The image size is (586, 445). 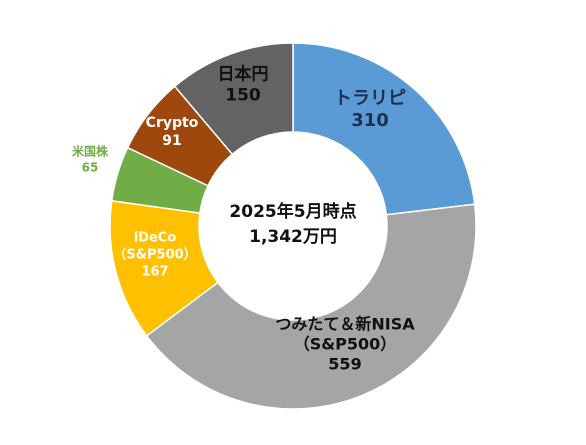 What do you see at coordinates (243, 96) in the screenshot?
I see `slice-value: 150` at bounding box center [243, 96].